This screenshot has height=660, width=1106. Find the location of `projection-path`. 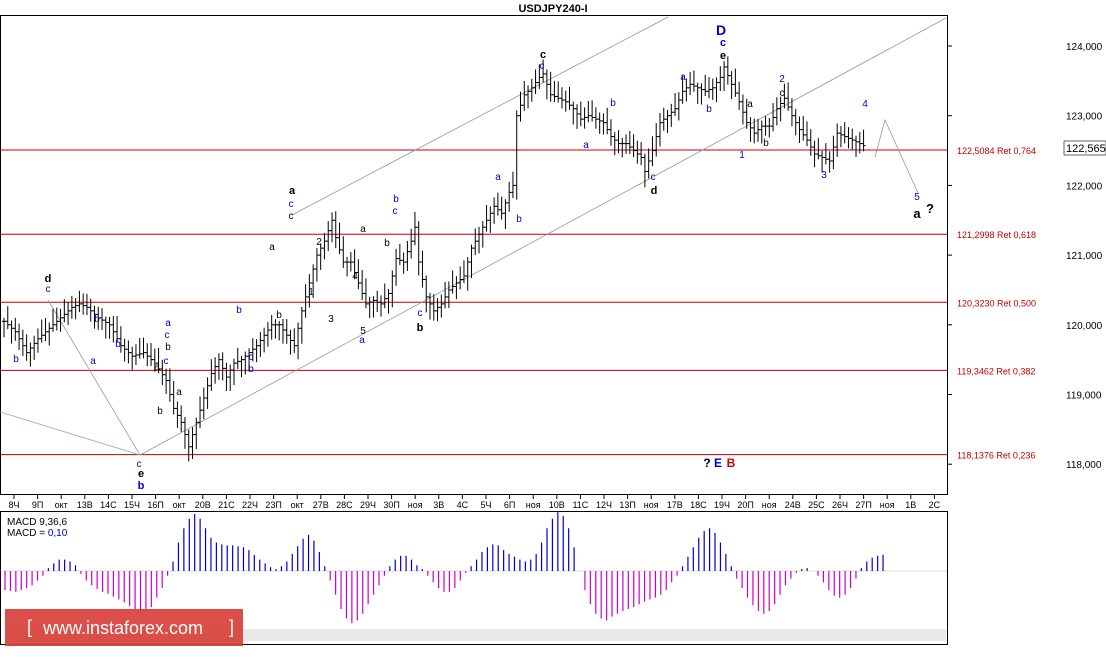

projection-path is located at coordinates (896, 156).